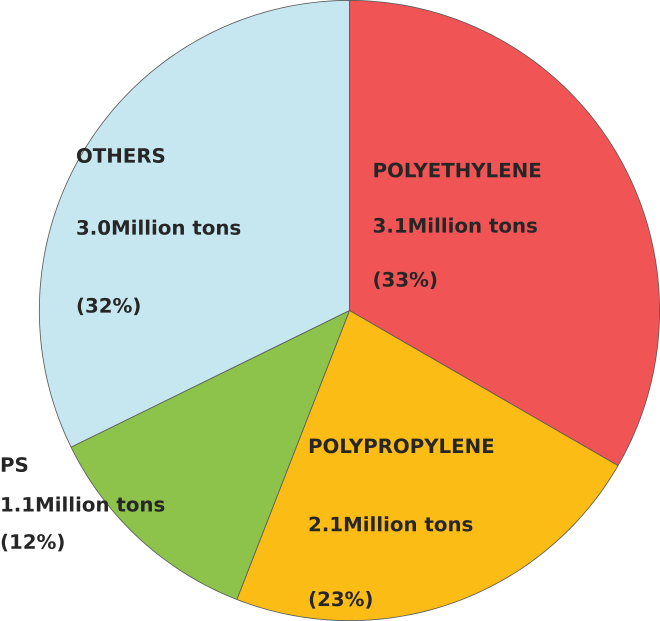 The height and width of the screenshot is (621, 660). Describe the element at coordinates (391, 524) in the screenshot. I see `data-label: 2.1Million tons` at that location.